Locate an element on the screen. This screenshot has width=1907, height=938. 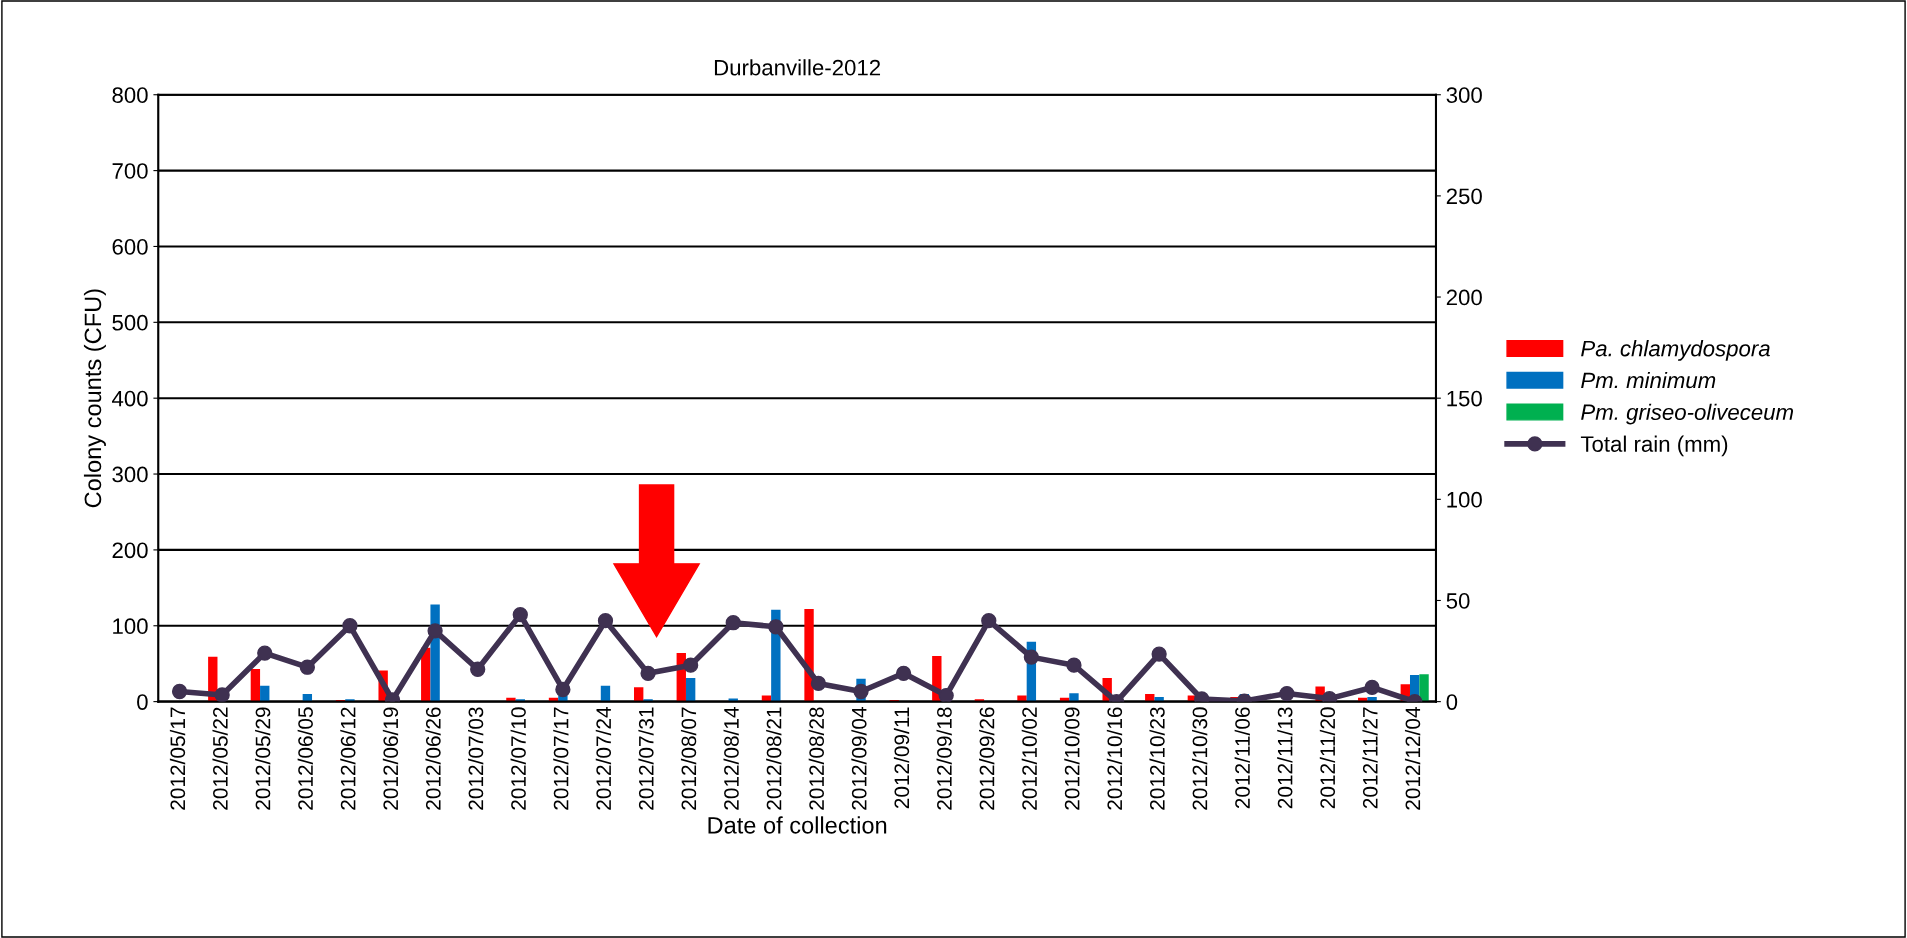
x-tick-label: 2012/07/03 is located at coordinates (475, 758).